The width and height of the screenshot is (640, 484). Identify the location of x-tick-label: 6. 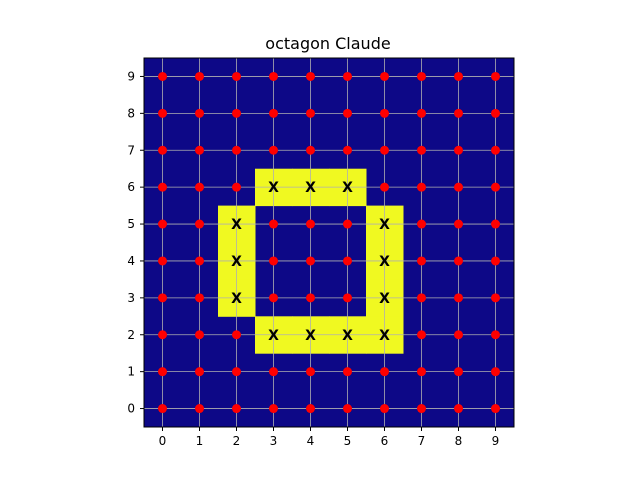
(385, 441).